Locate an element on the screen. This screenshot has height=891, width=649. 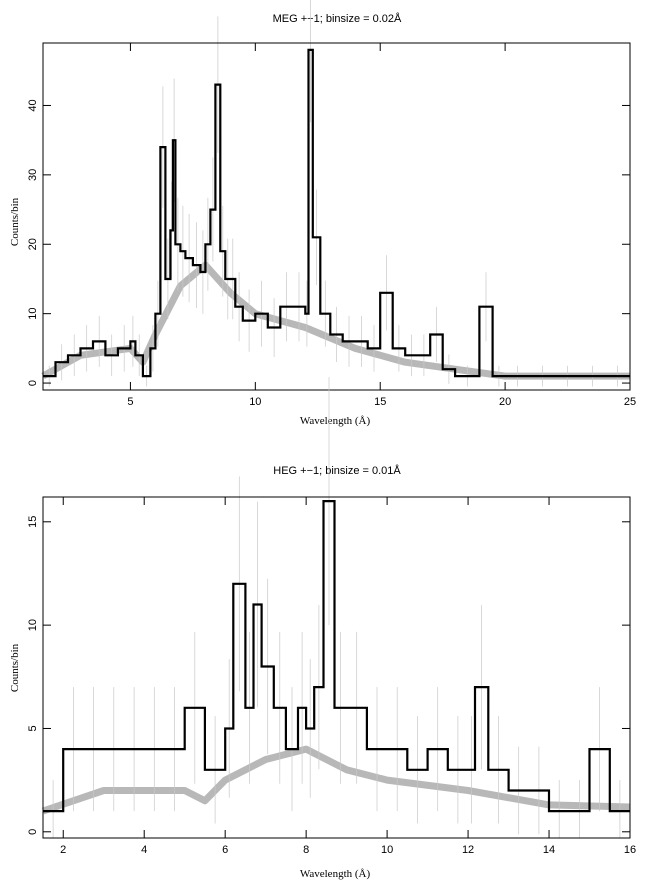
heg-x-tick-label: 14 is located at coordinates (549, 850).